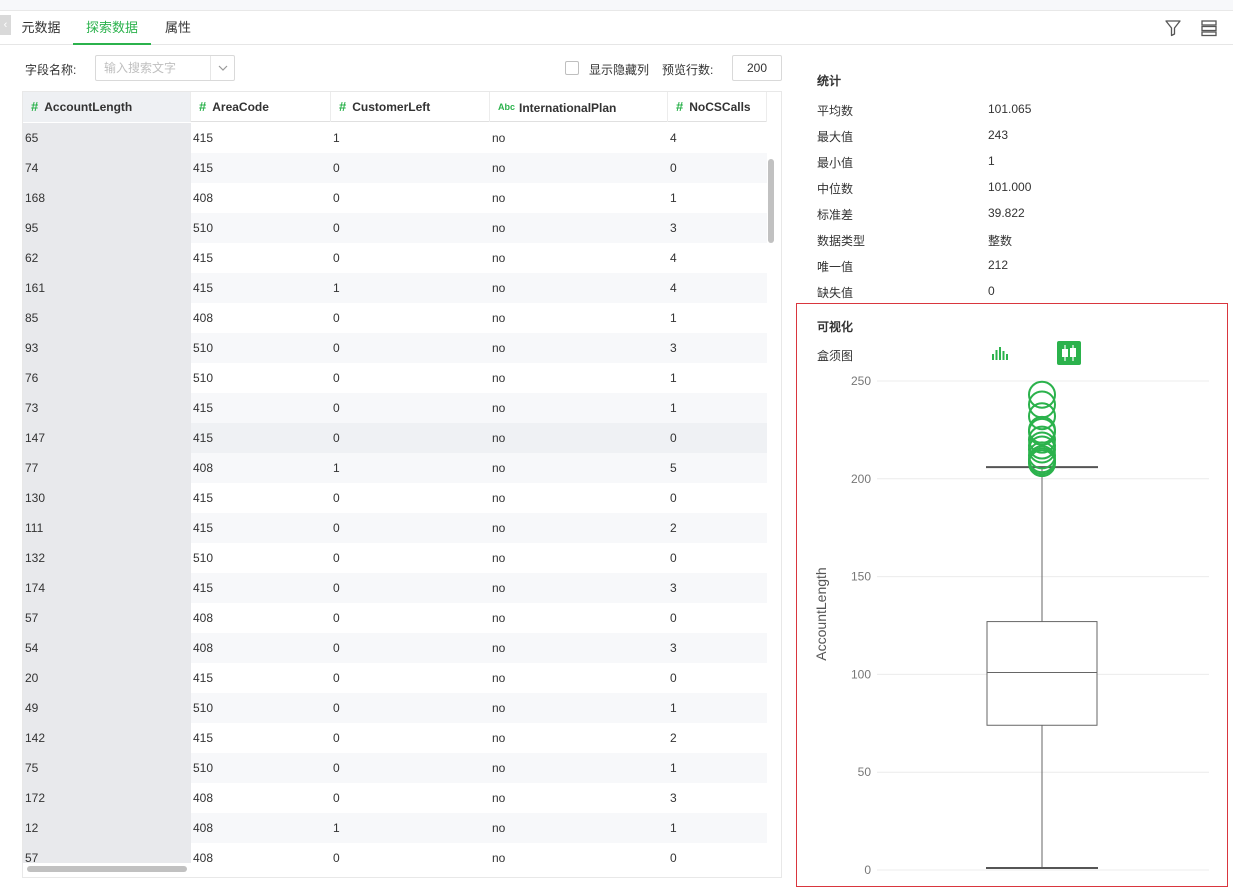  I want to click on stat-value: 1, so click(991, 161).